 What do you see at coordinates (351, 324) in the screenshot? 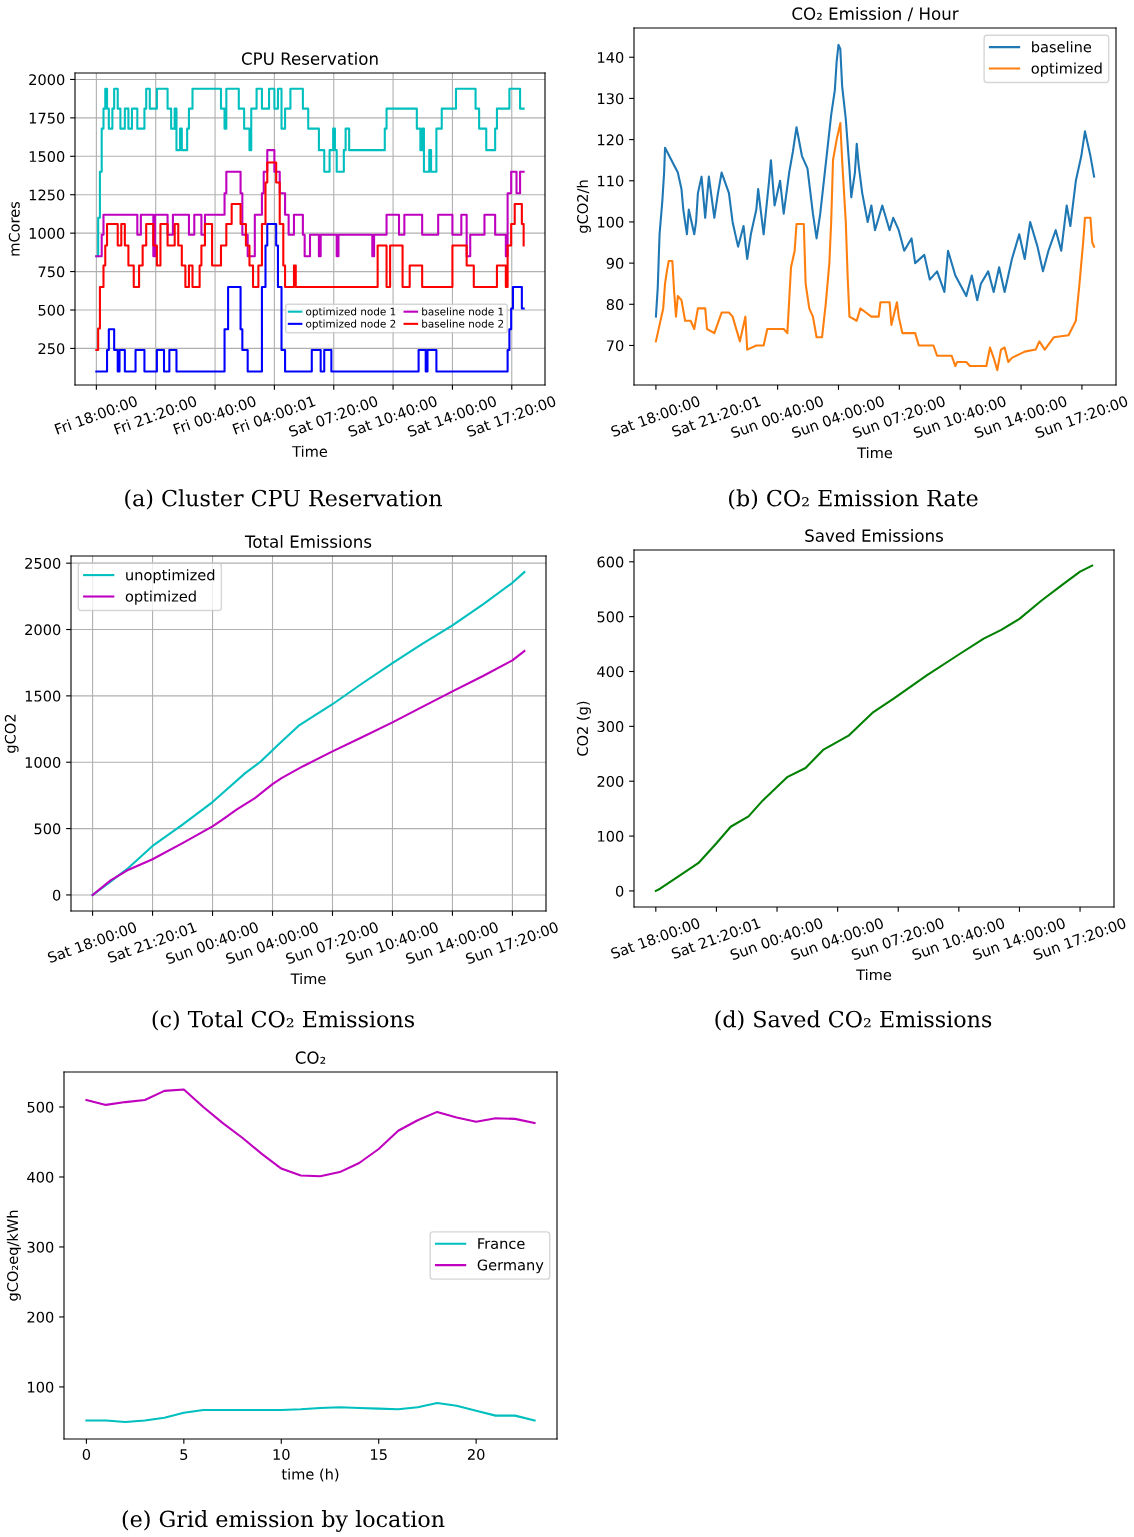
I see `legend-label: optimized node 2` at bounding box center [351, 324].